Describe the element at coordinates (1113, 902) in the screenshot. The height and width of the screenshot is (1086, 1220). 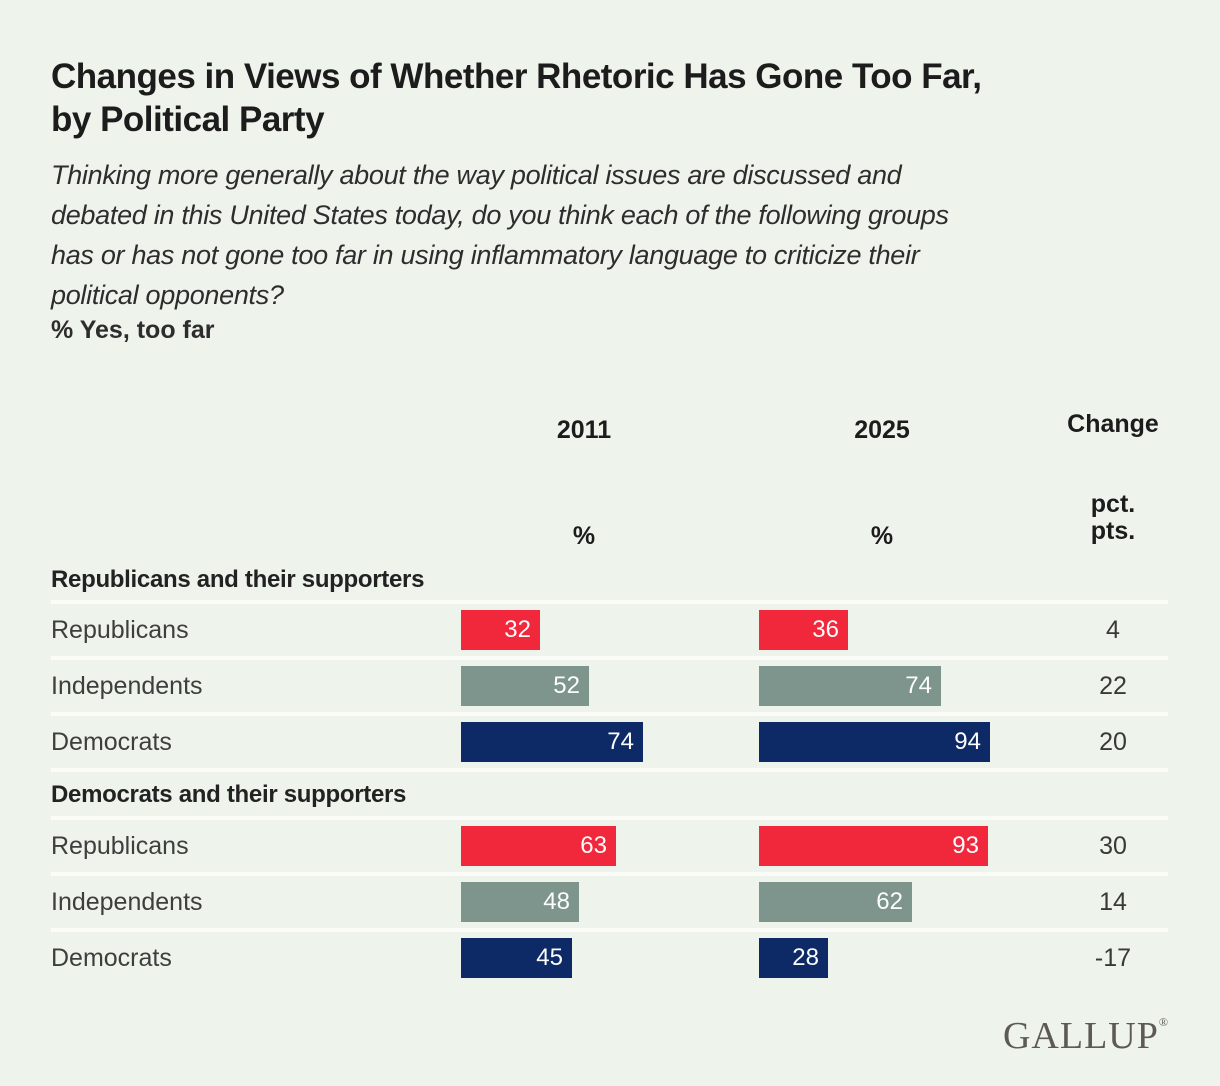
I see `change-value: 14` at that location.